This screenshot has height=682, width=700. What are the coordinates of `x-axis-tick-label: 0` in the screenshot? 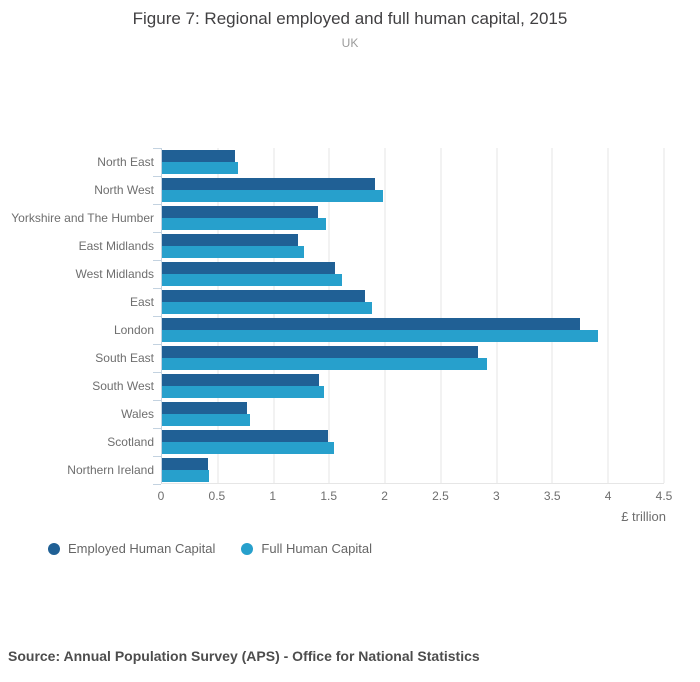 It's located at (161, 496).